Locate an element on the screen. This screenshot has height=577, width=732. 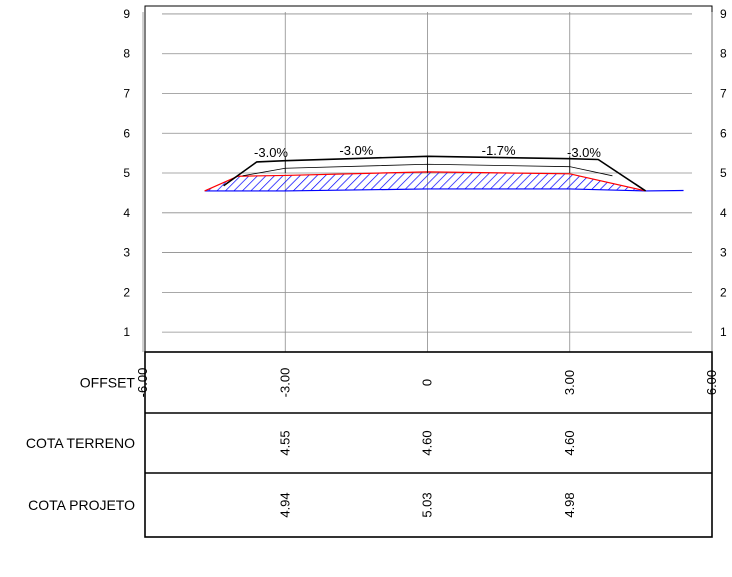
table-cell: 4.94 is located at coordinates (284, 504).